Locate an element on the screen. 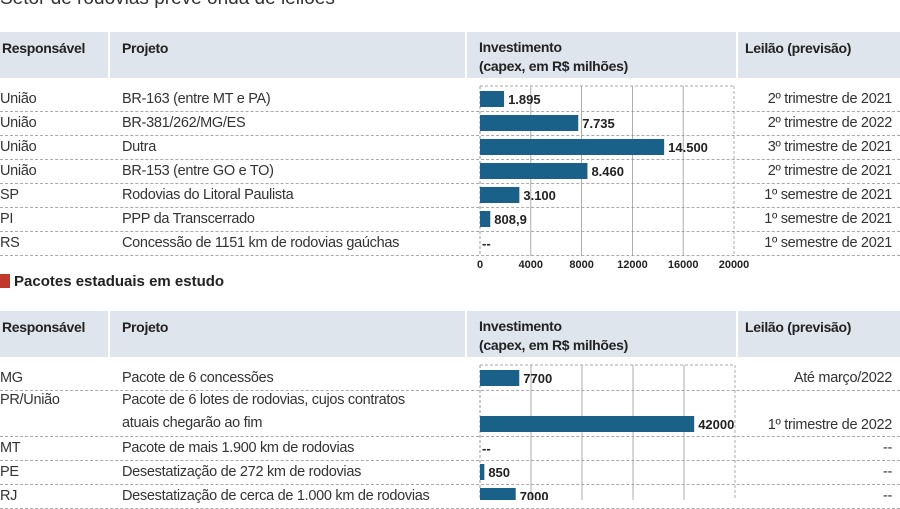 This screenshot has width=900, height=509. cell-leilao: Até março/2022 is located at coordinates (842, 378).